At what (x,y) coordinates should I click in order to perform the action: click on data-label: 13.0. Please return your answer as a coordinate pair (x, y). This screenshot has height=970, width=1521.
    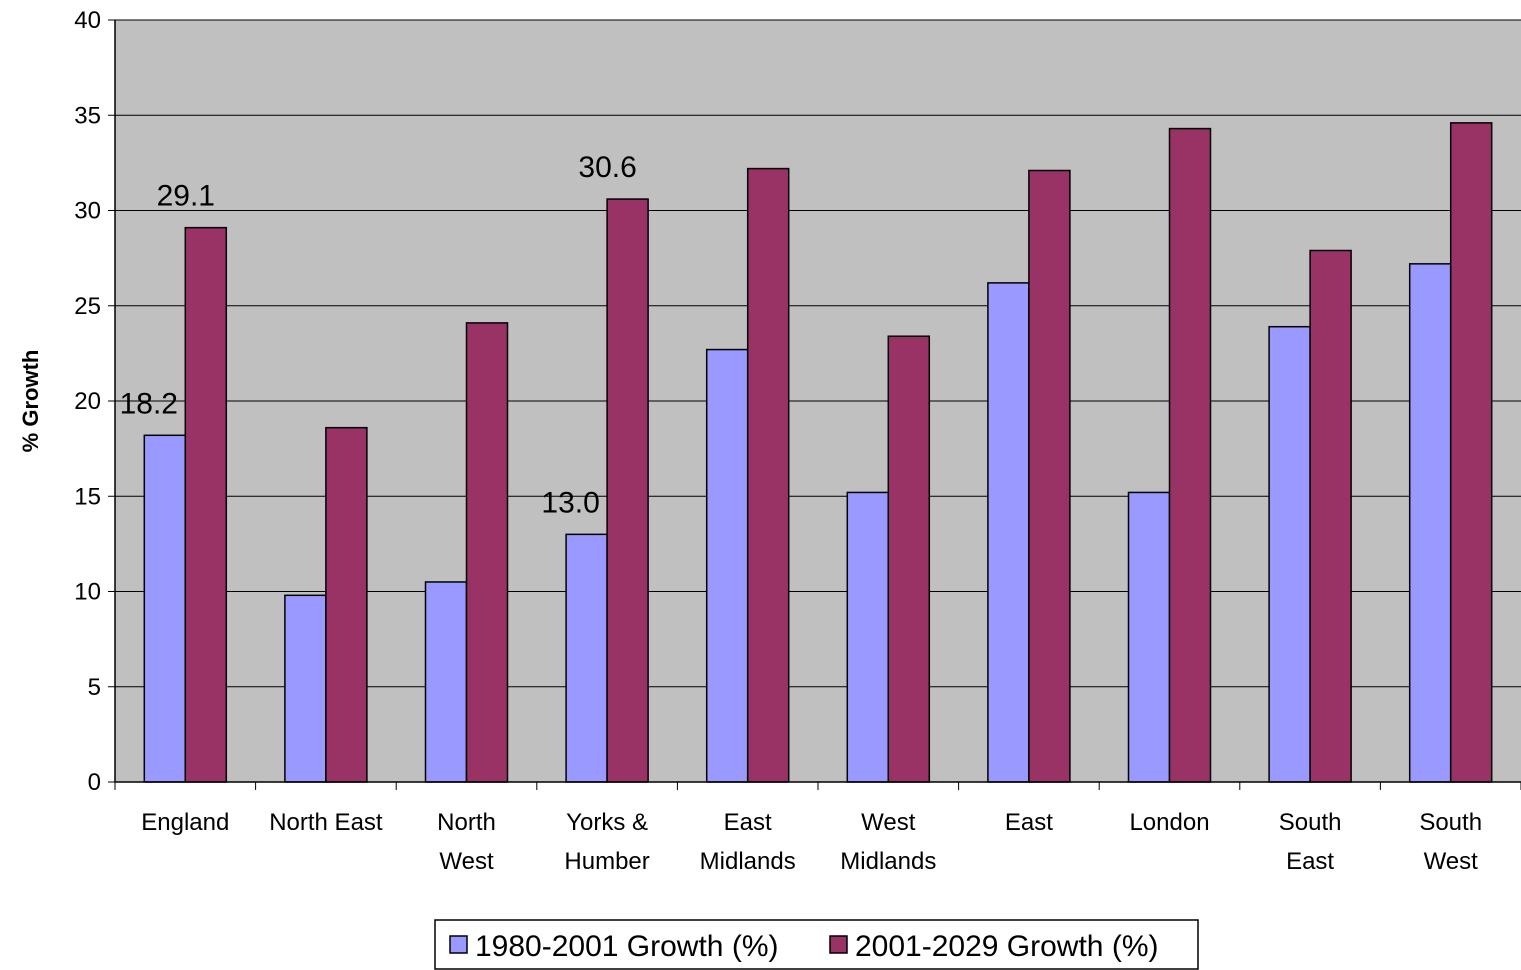
    Looking at the image, I should click on (570, 502).